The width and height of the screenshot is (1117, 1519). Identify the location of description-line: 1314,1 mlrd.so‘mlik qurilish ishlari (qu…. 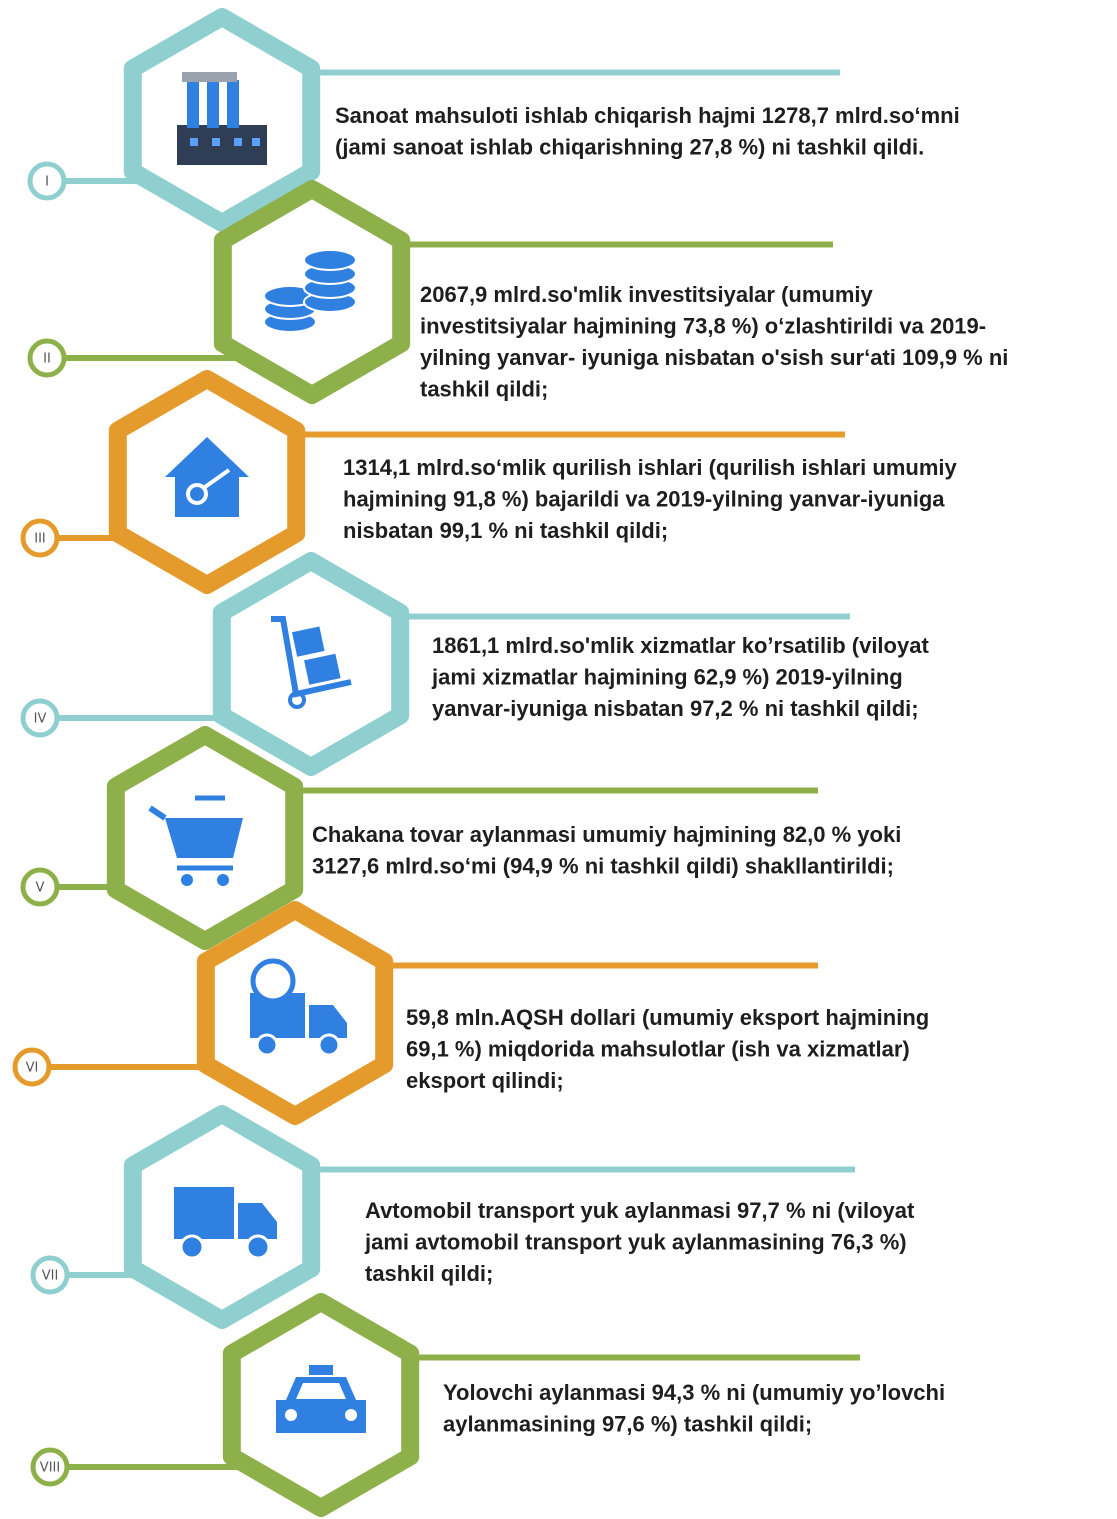
(650, 467).